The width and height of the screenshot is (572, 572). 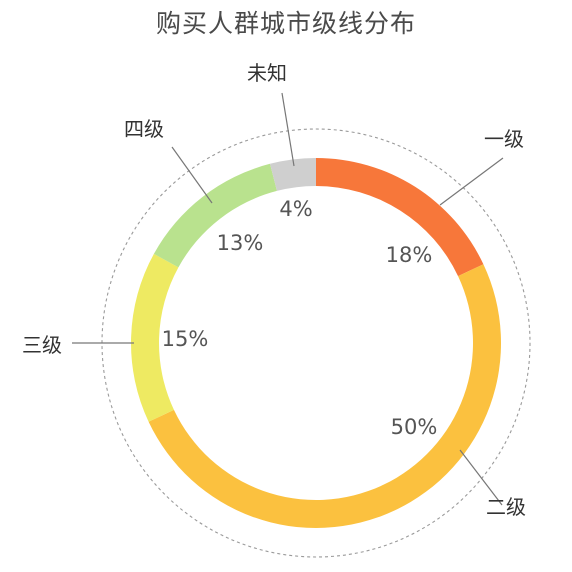 I want to click on category-label: 一级, so click(x=504, y=139).